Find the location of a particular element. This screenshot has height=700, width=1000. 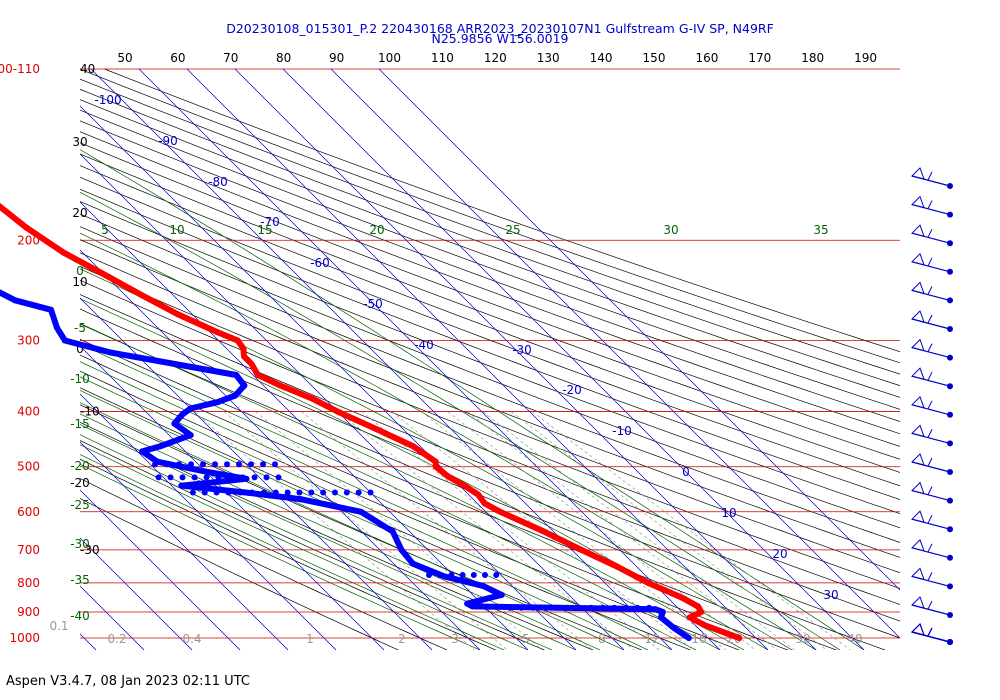

mixing-ratio-label: 30 is located at coordinates (802, 639).